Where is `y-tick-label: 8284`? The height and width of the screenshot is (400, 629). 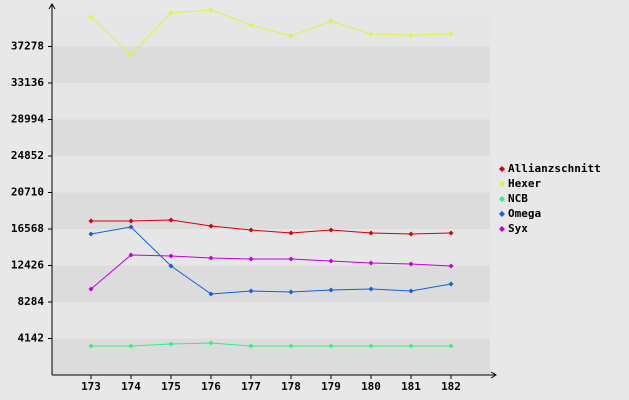
y-tick-label: 8284 is located at coordinates (31, 301).